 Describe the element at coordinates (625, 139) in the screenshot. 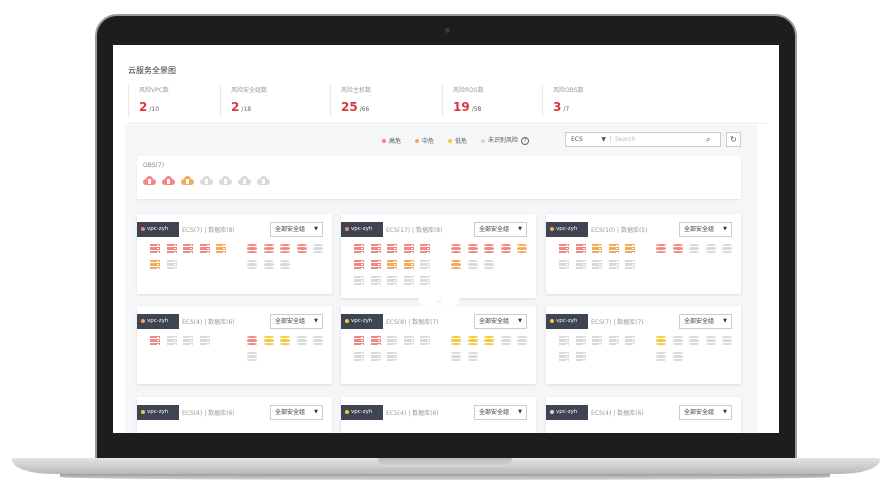

I see `search-input: Search` at that location.